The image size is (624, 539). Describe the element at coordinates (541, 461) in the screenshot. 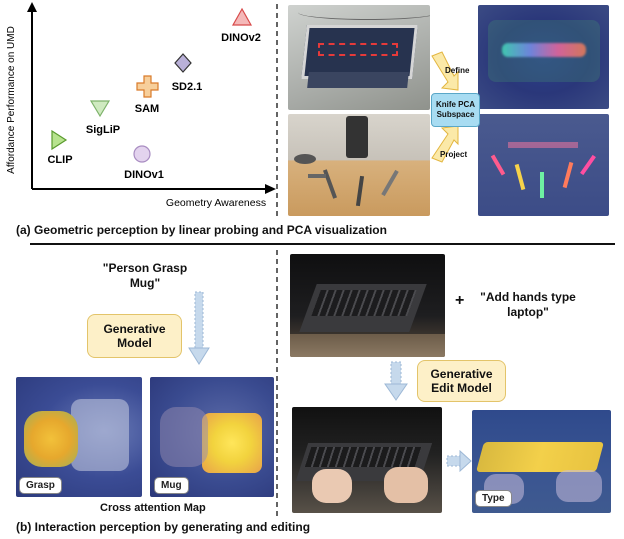

I see `type-attention-map: Type` at that location.